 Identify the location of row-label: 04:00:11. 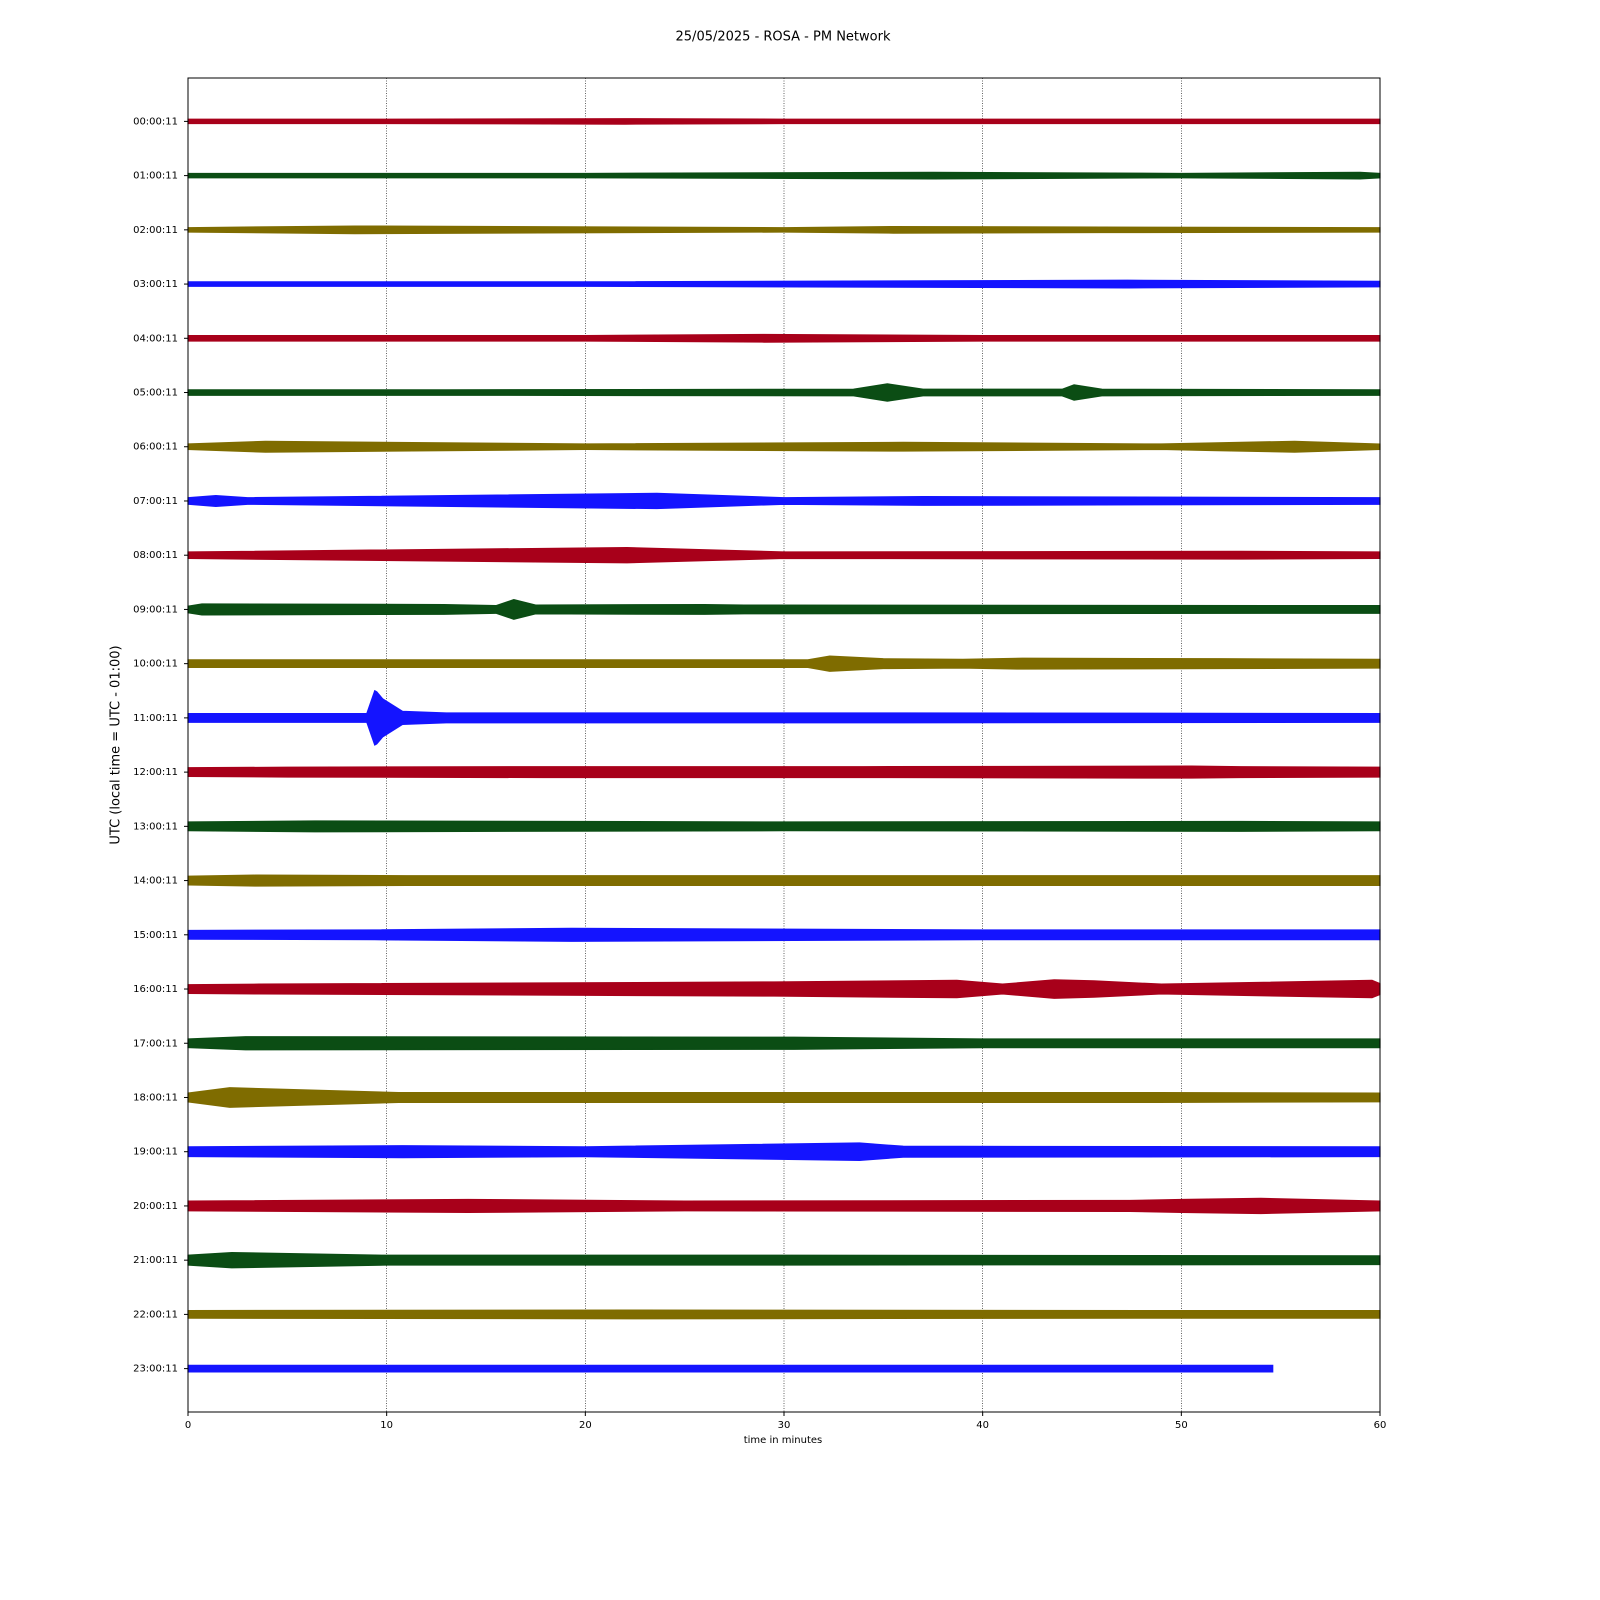
(155, 338).